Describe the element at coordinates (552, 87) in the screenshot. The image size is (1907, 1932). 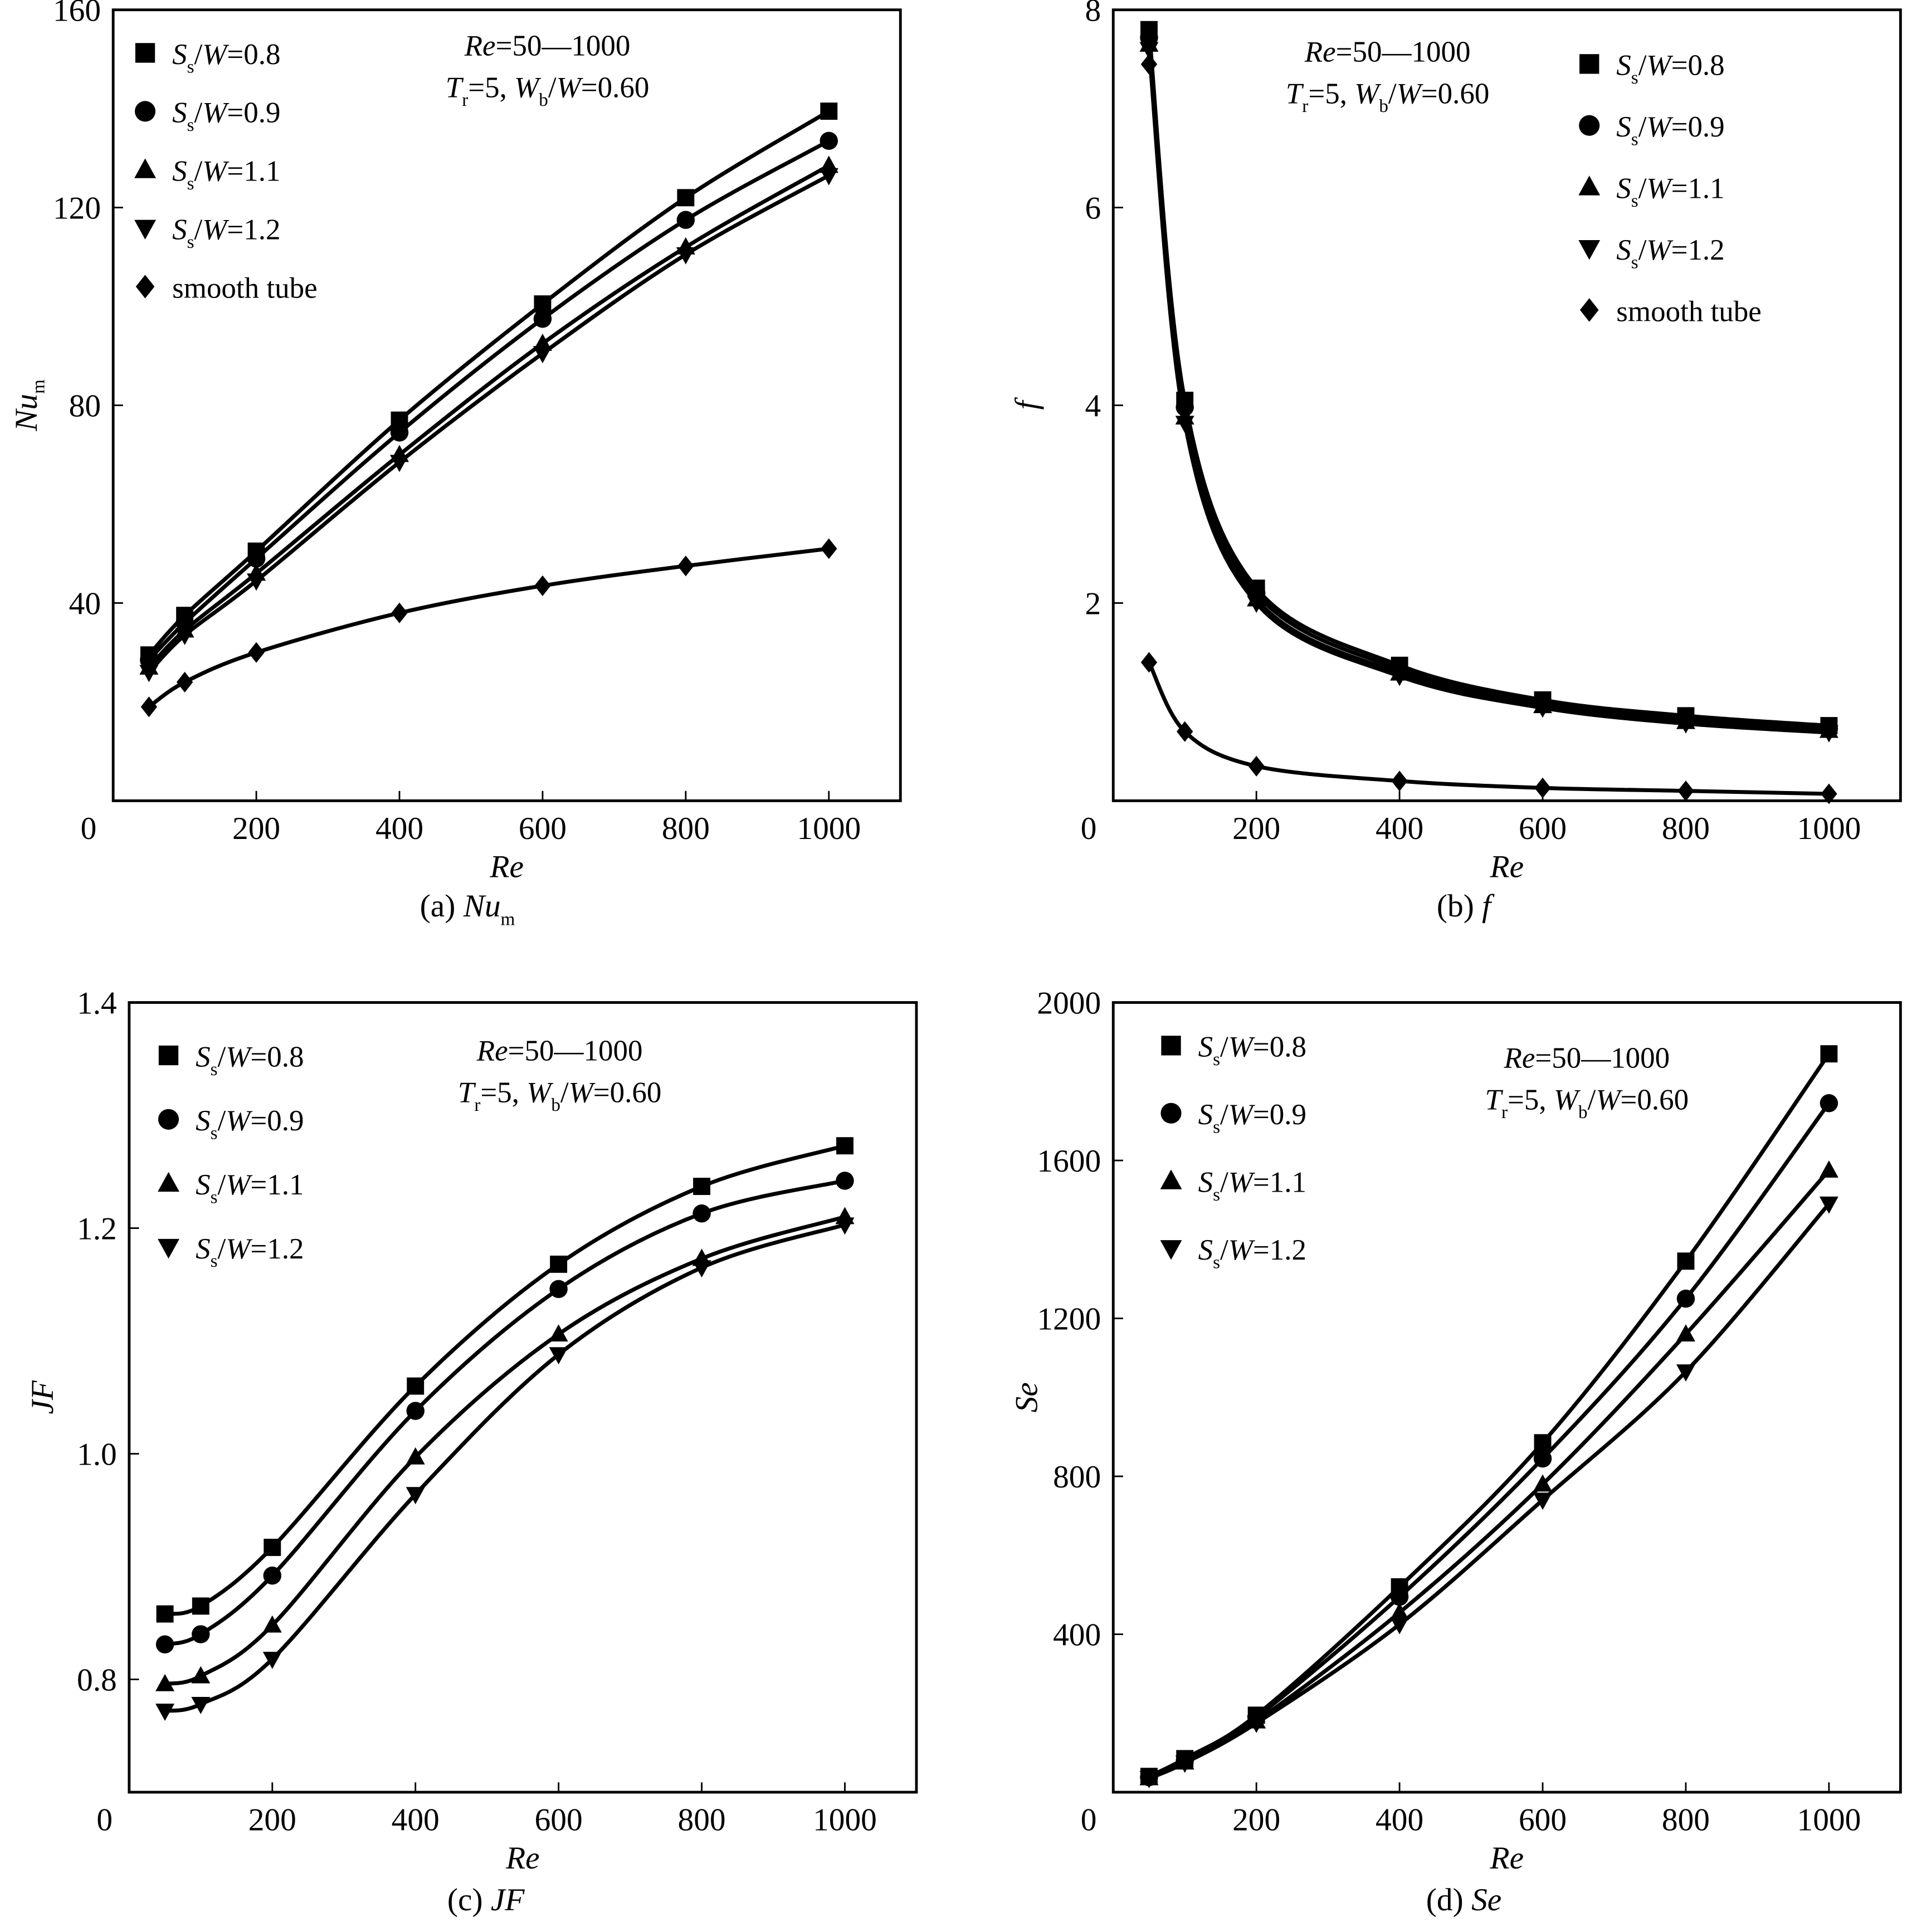
I see `annotation-slash: /` at that location.